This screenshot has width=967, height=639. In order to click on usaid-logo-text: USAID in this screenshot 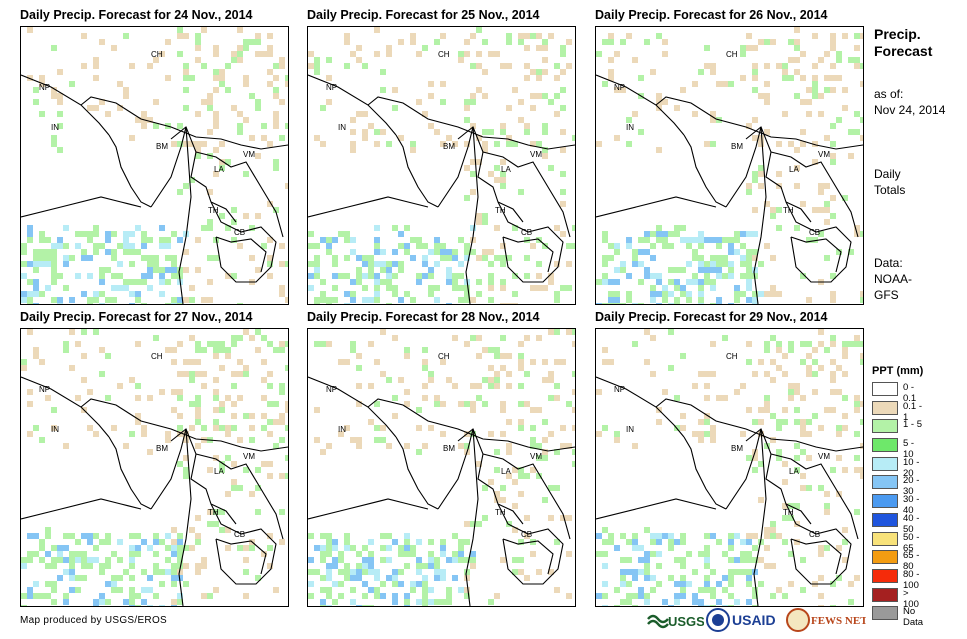, I will do `click(754, 620)`.